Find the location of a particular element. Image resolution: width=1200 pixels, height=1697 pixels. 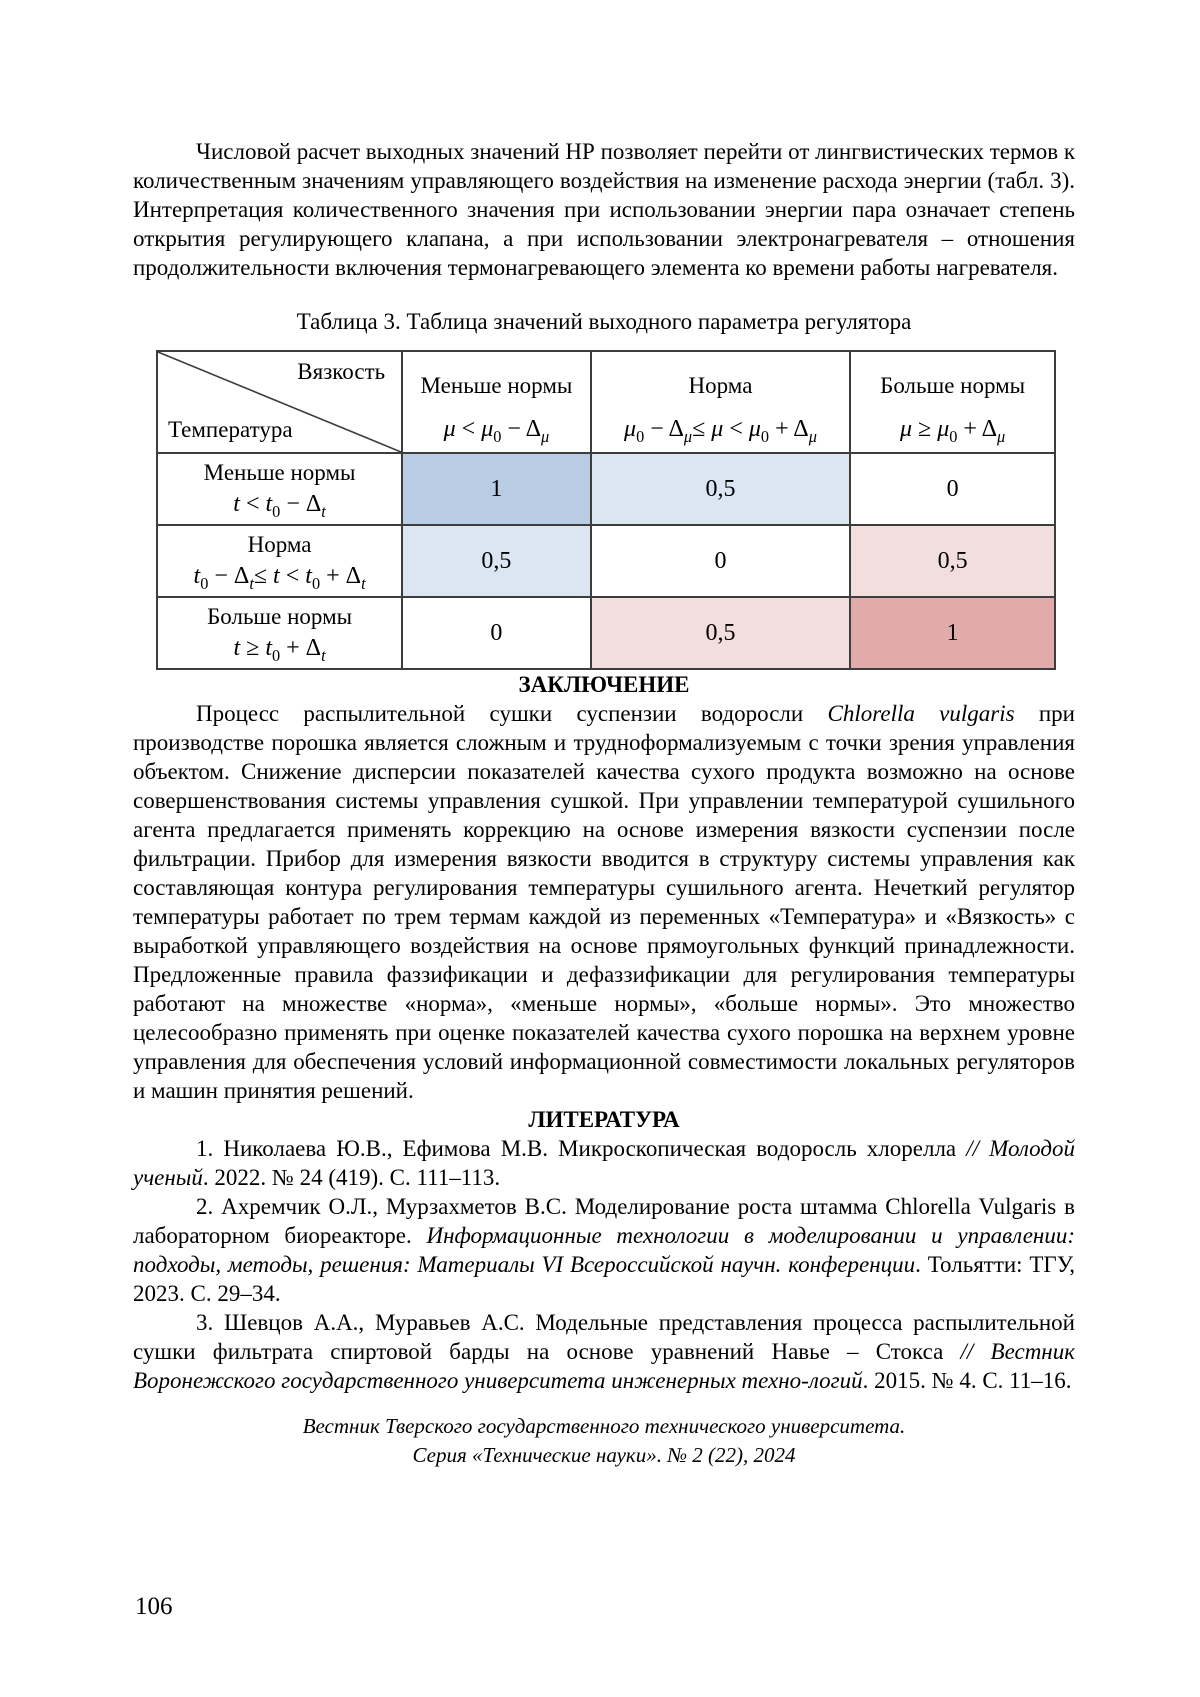

diagonal-line is located at coordinates (279, 402).